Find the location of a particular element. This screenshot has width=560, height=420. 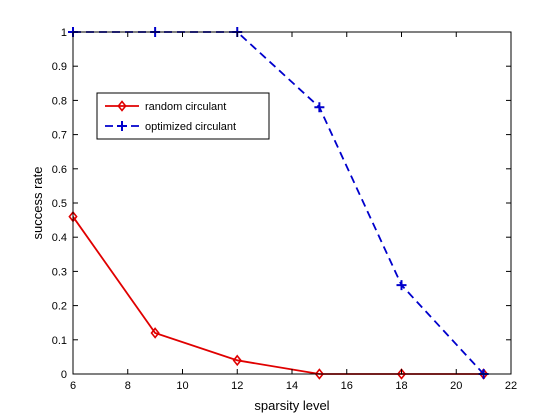

y-tick-label: 0.9 is located at coordinates (59, 67).